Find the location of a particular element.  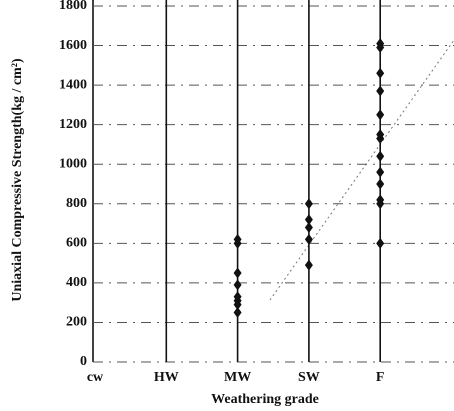

y-tick-label: 600 is located at coordinates (76, 243).